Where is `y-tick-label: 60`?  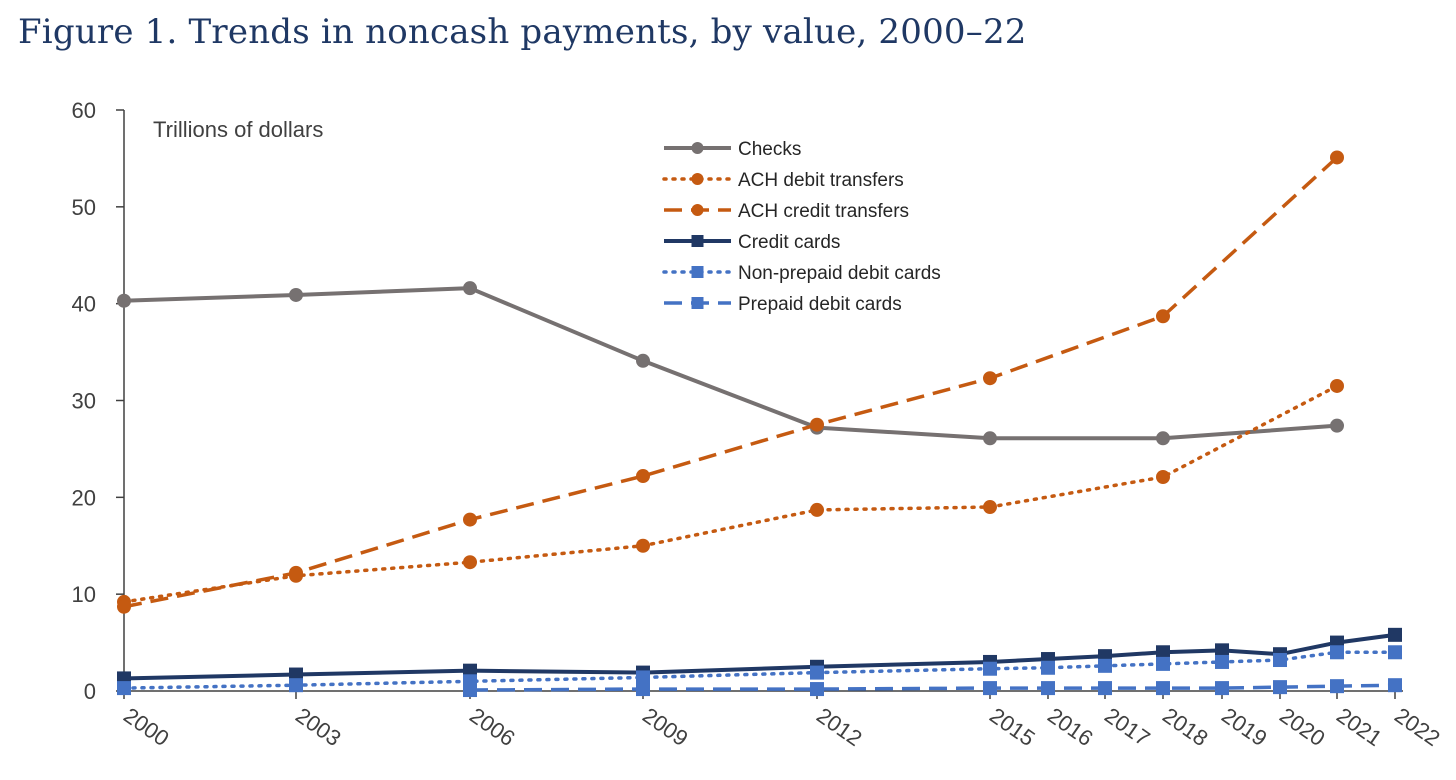 y-tick-label: 60 is located at coordinates (84, 110).